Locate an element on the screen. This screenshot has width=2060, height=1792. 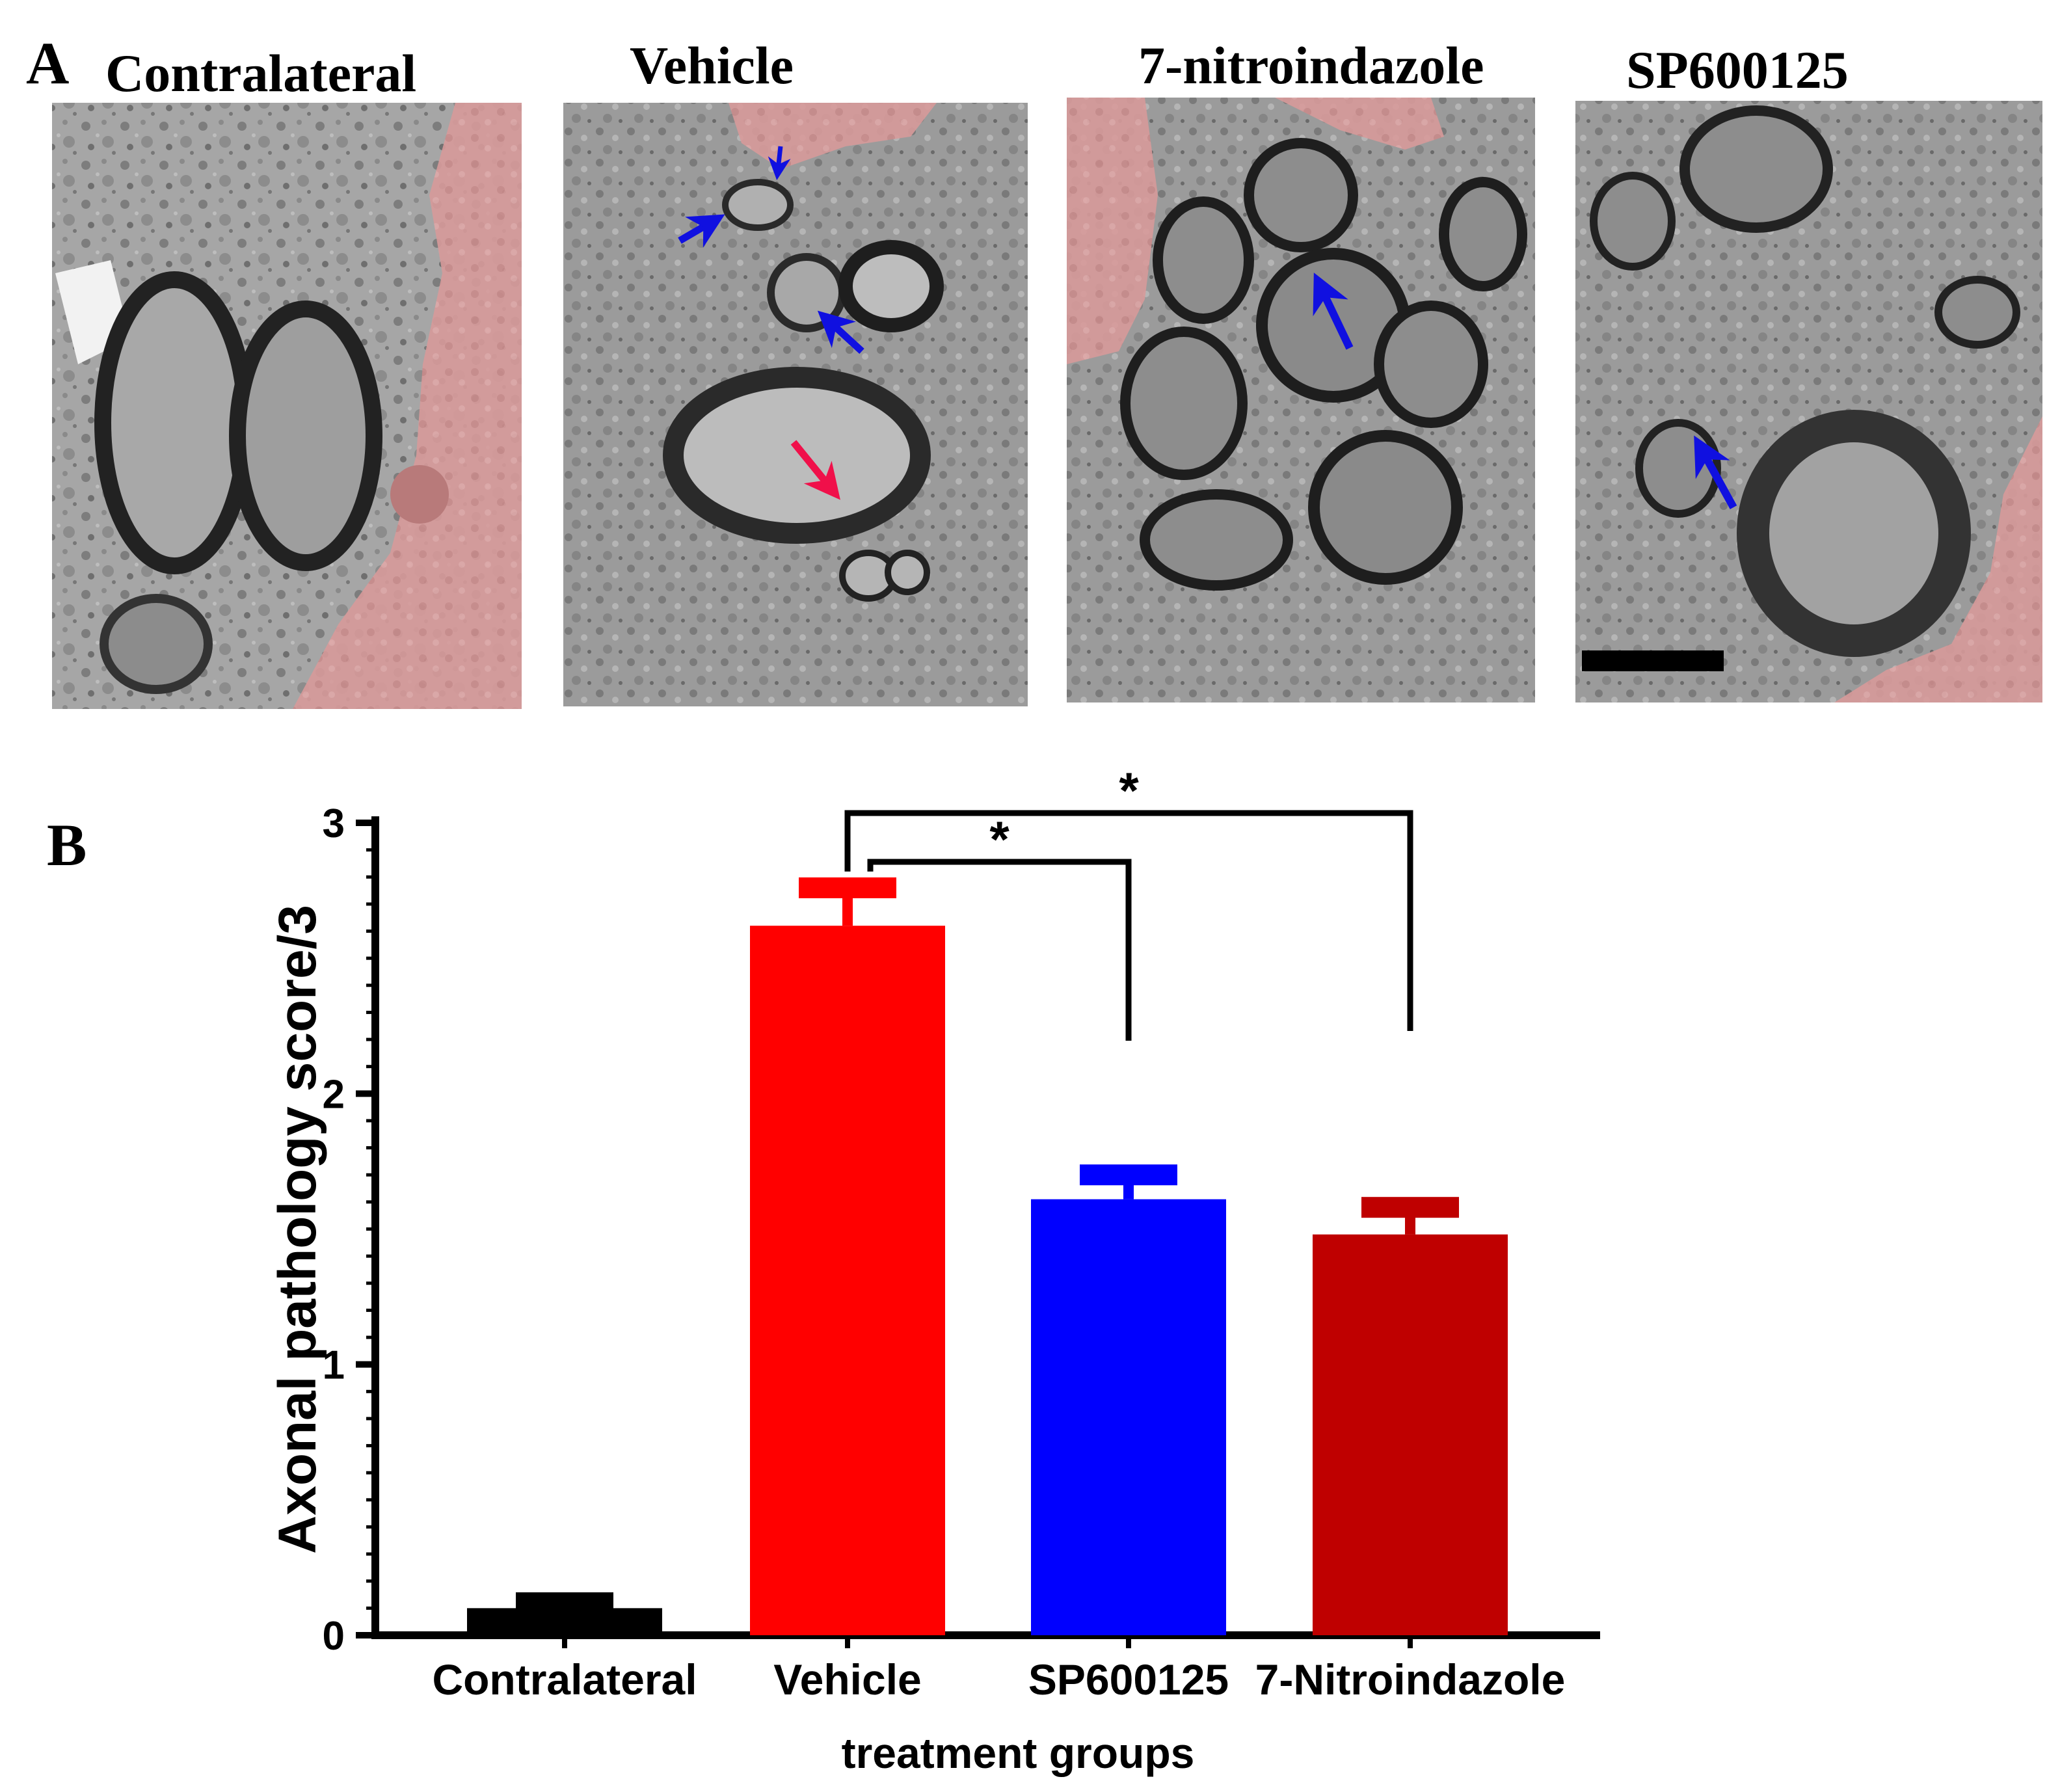
scale-bar is located at coordinates (1653, 660).